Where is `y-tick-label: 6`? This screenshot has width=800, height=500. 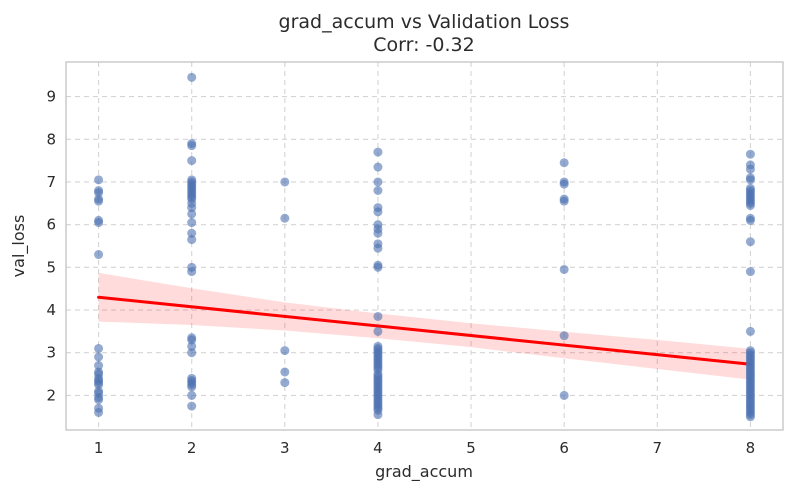
y-tick-label: 6 is located at coordinates (51, 225).